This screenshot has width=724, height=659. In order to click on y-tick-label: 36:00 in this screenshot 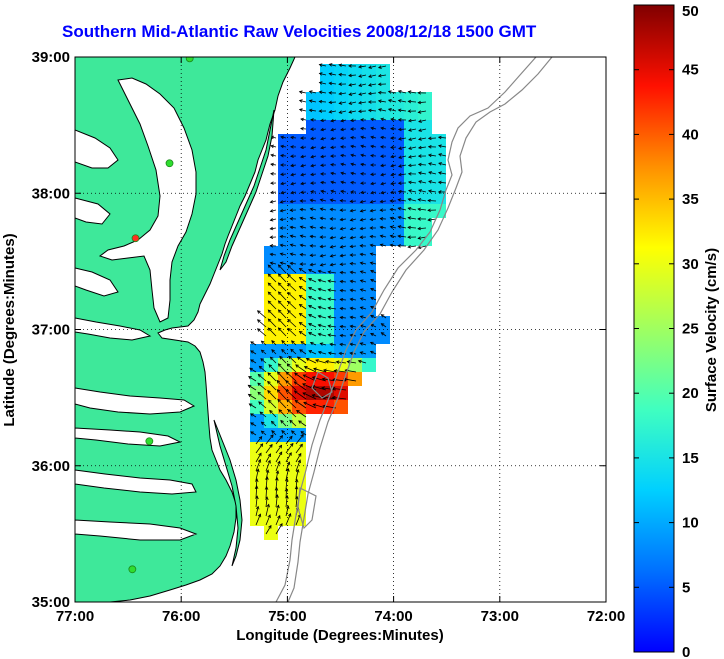, I will do `click(51, 466)`.